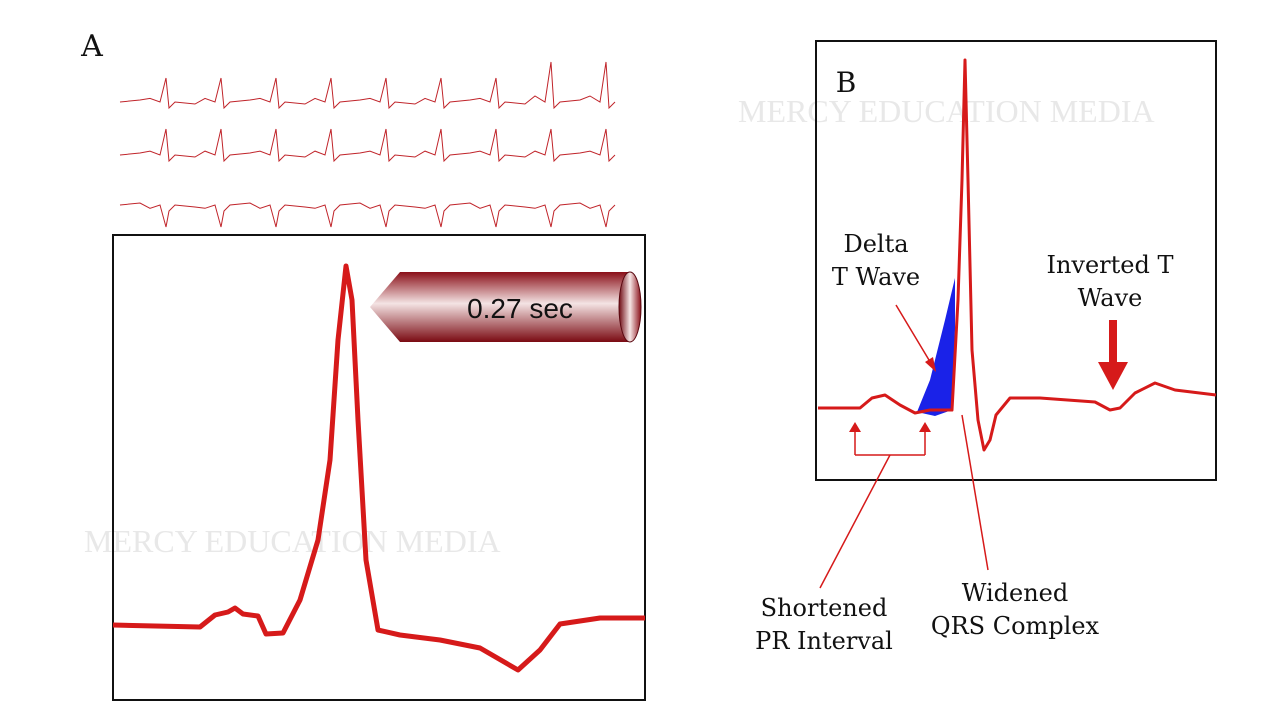  What do you see at coordinates (876, 277) in the screenshot?
I see `annotation-label: T Wave` at bounding box center [876, 277].